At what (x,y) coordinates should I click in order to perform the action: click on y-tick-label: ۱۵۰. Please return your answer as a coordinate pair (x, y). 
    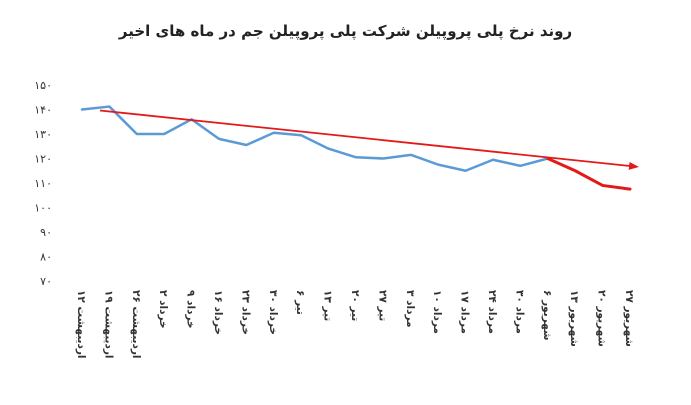
    Looking at the image, I should click on (43, 85).